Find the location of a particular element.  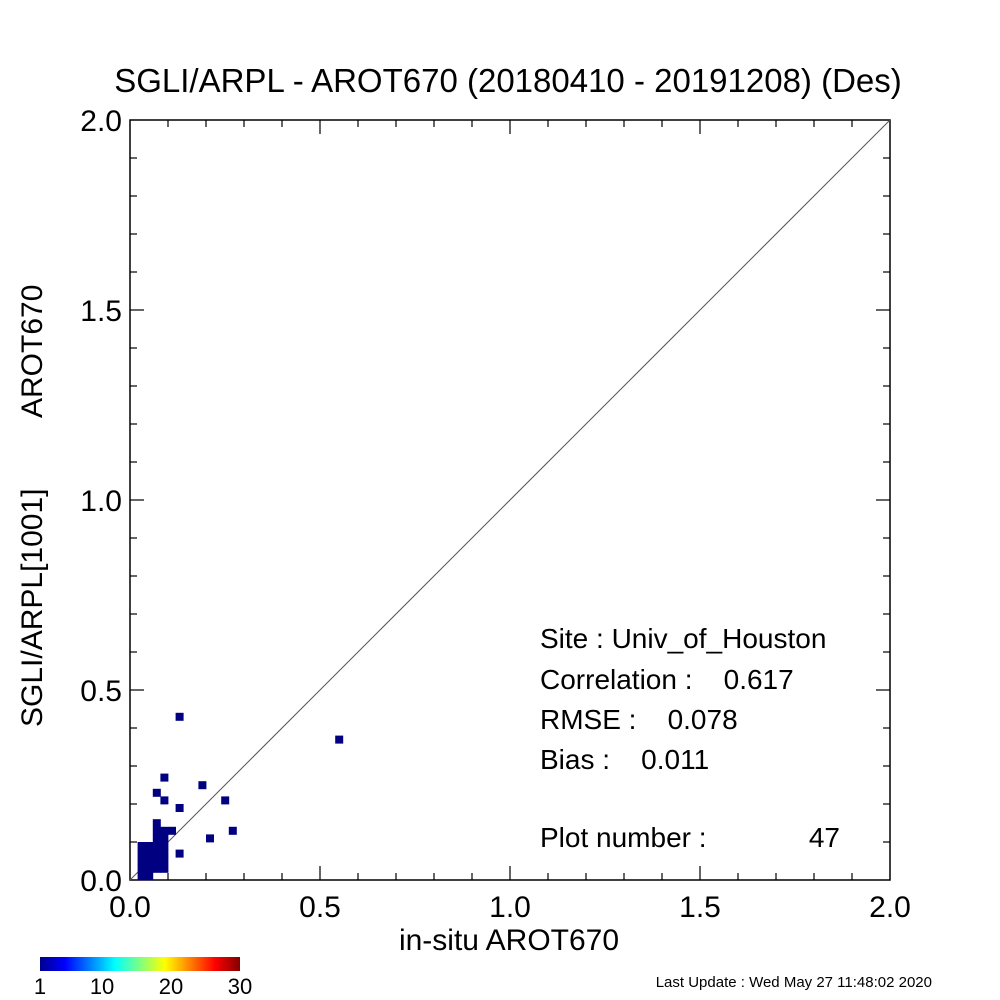

stat-site: Site : Univ_of_Houston is located at coordinates (683, 638).